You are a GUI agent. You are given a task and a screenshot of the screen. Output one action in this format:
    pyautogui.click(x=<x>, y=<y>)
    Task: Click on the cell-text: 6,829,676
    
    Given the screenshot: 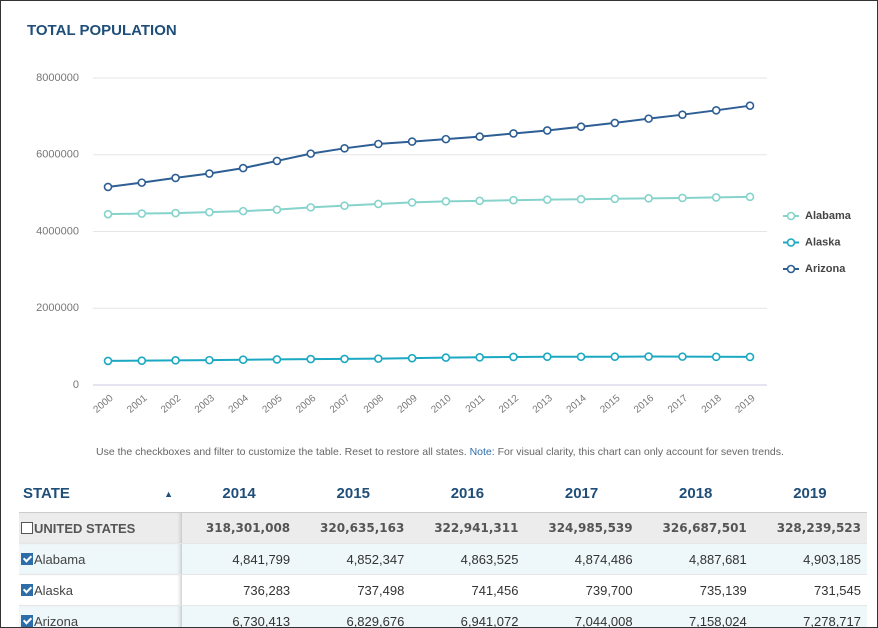 What is the action you would take?
    pyautogui.click(x=375, y=620)
    